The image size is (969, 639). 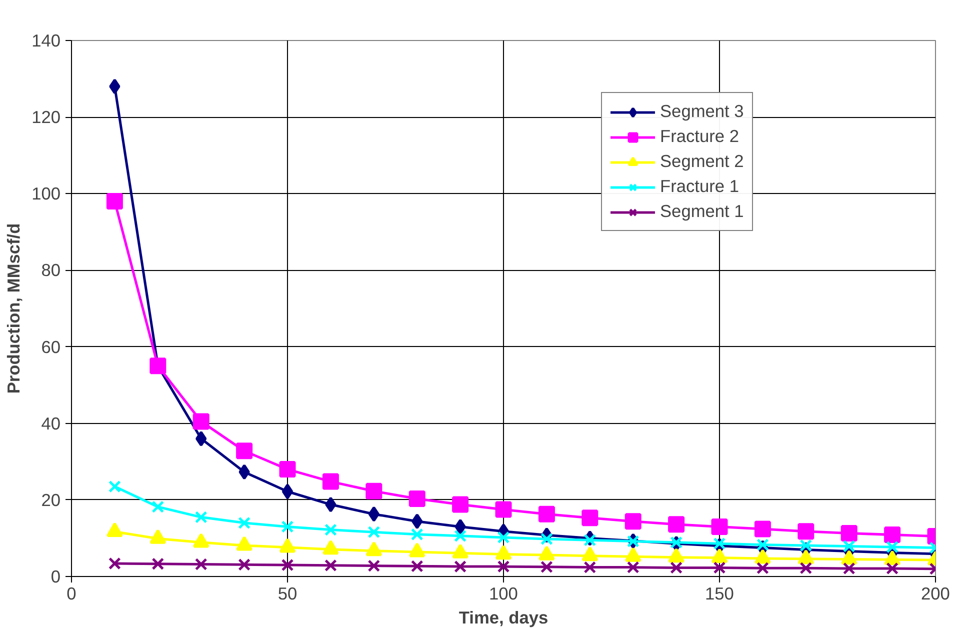 What do you see at coordinates (46, 194) in the screenshot?
I see `y-tick-label: 100` at bounding box center [46, 194].